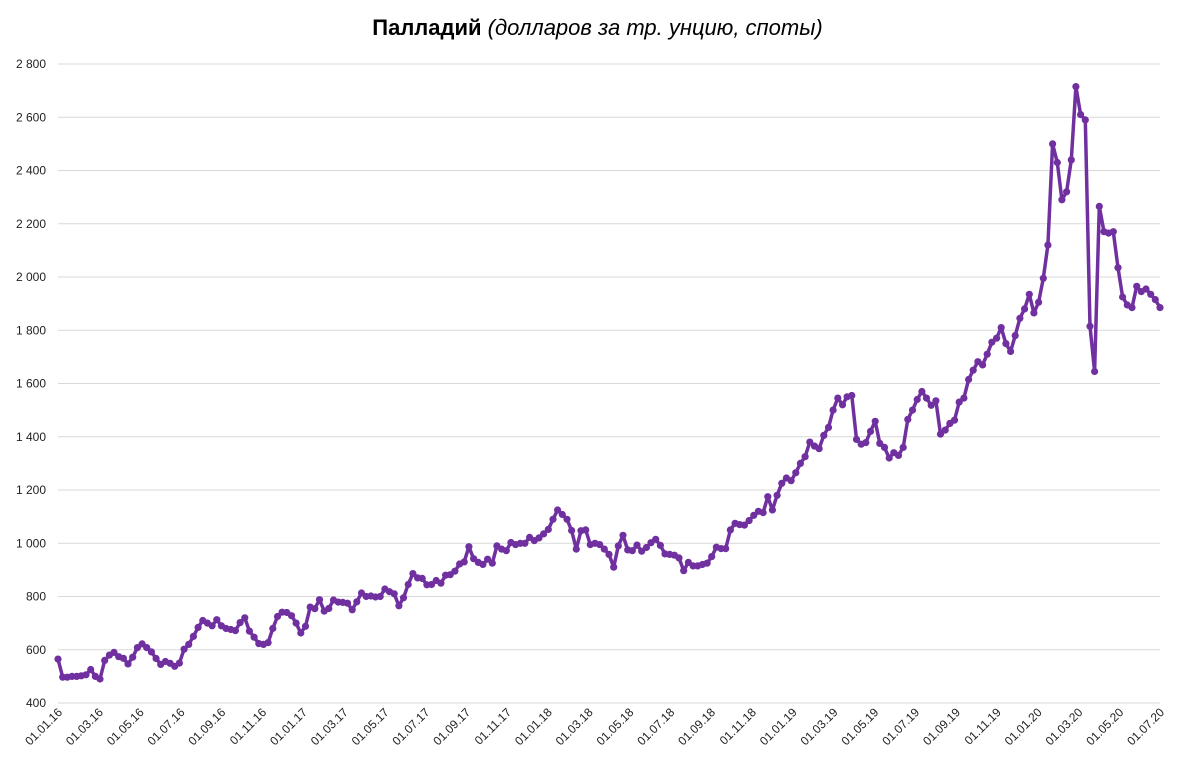 The height and width of the screenshot is (774, 1195). I want to click on x-tick-label: 01.01.19, so click(778, 726).